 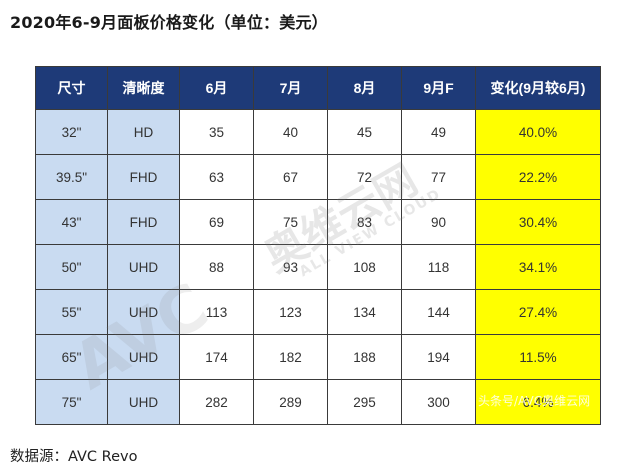 What do you see at coordinates (143, 132) in the screenshot?
I see `cell-resolution: HD` at bounding box center [143, 132].